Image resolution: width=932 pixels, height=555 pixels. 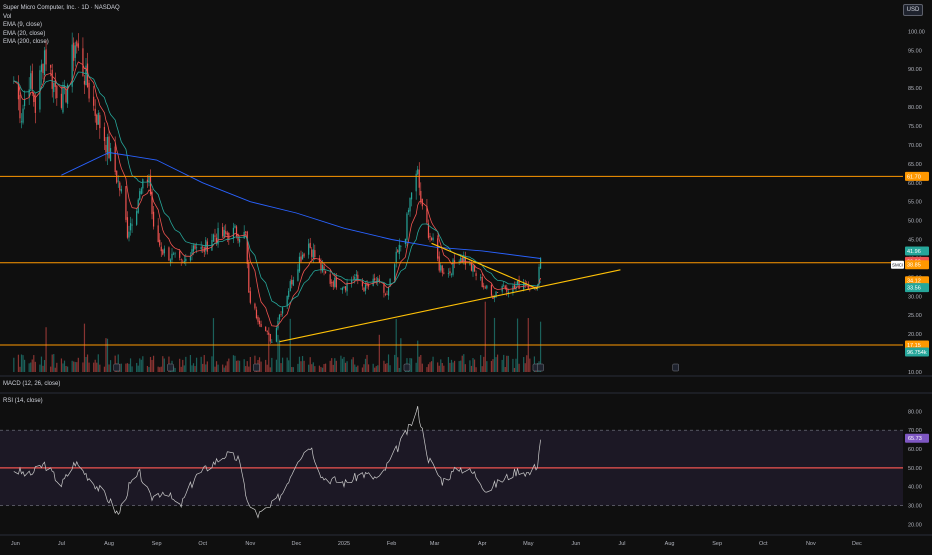 I want to click on trendline-support, so click(x=450, y=306).